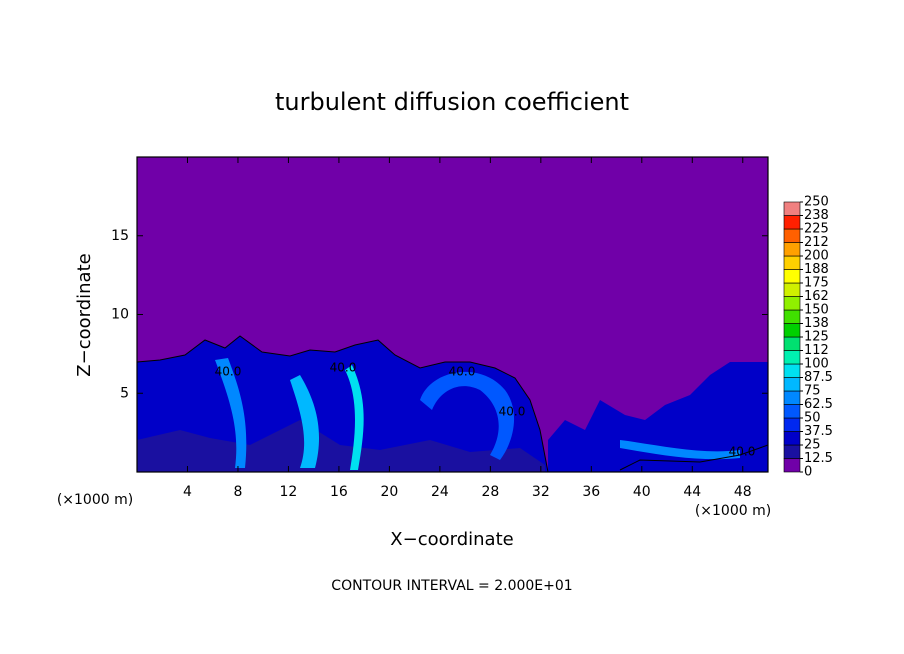  I want to click on colorbar-label: 62.5, so click(818, 404).